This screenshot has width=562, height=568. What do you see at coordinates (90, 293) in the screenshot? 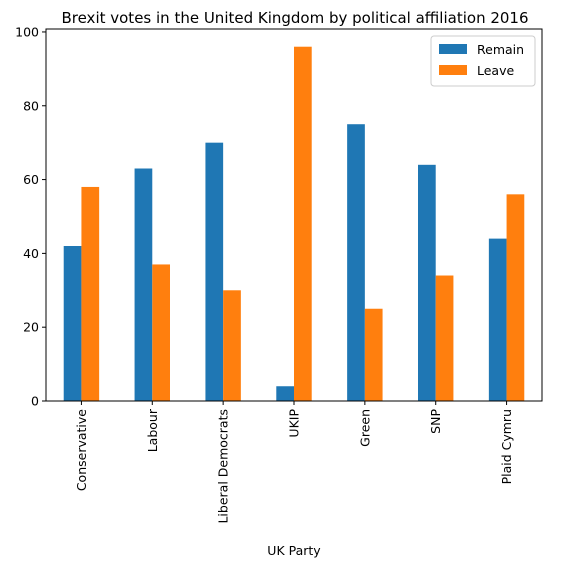
I see `bar-leave-conservative` at bounding box center [90, 293].